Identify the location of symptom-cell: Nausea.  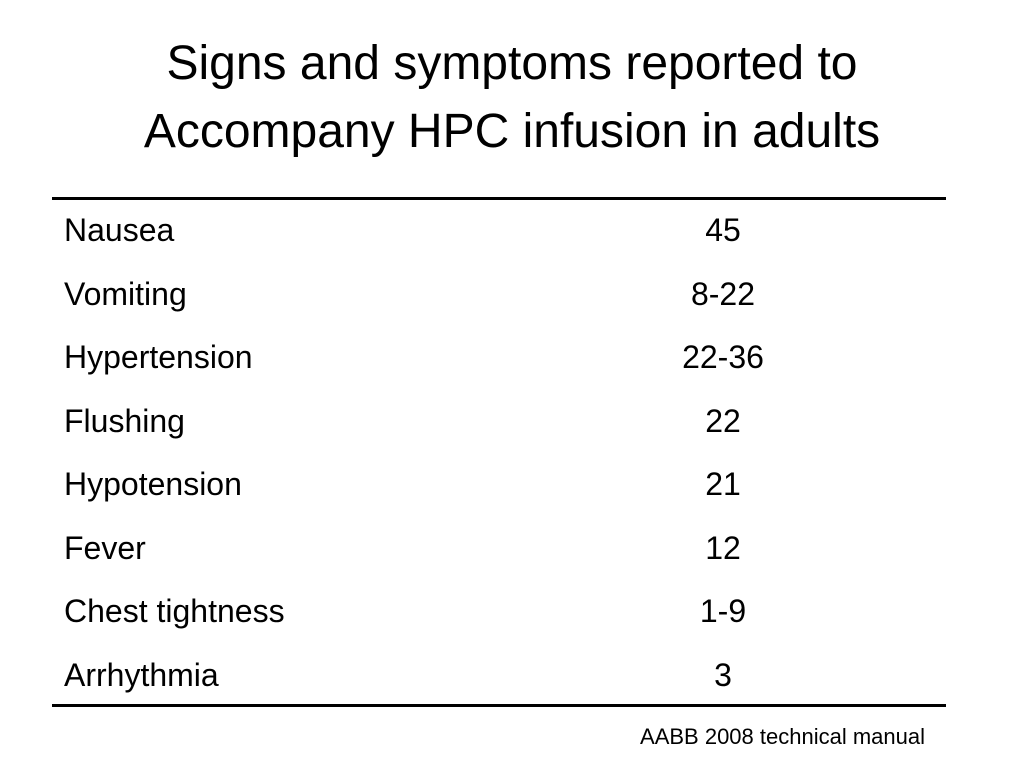
(119, 230).